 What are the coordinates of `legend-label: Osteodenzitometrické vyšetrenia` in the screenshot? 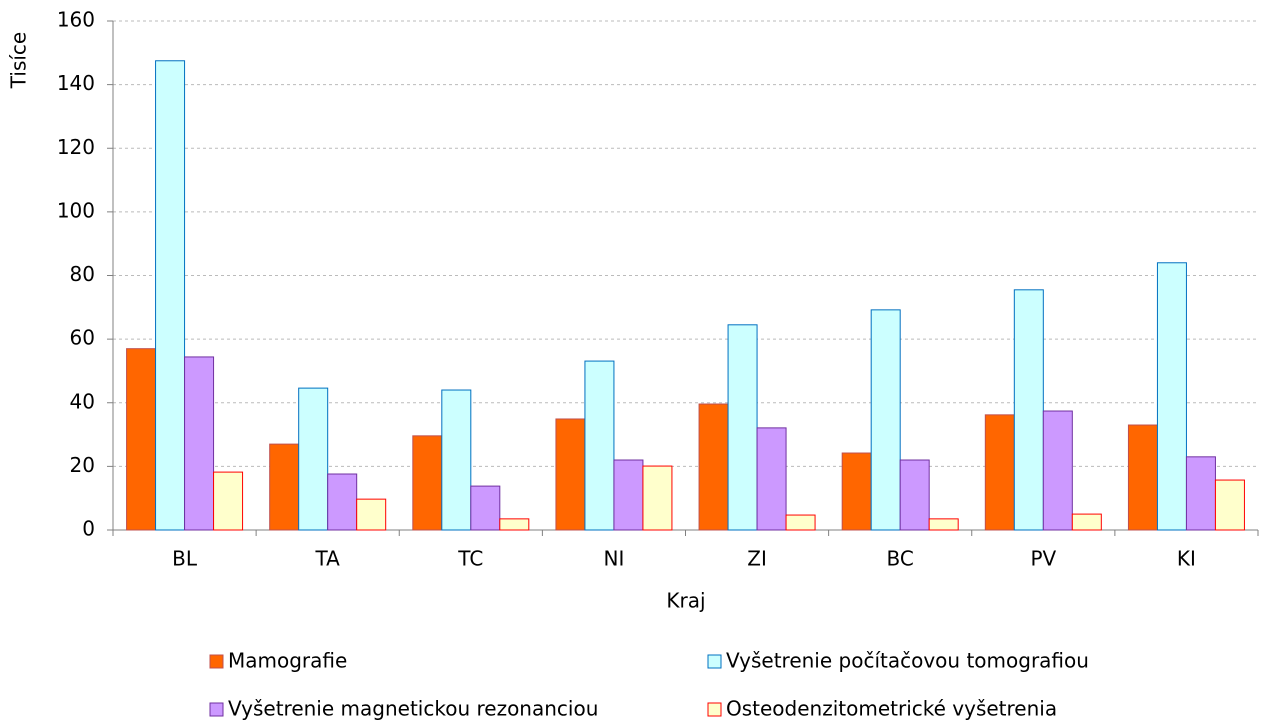 It's located at (891, 709).